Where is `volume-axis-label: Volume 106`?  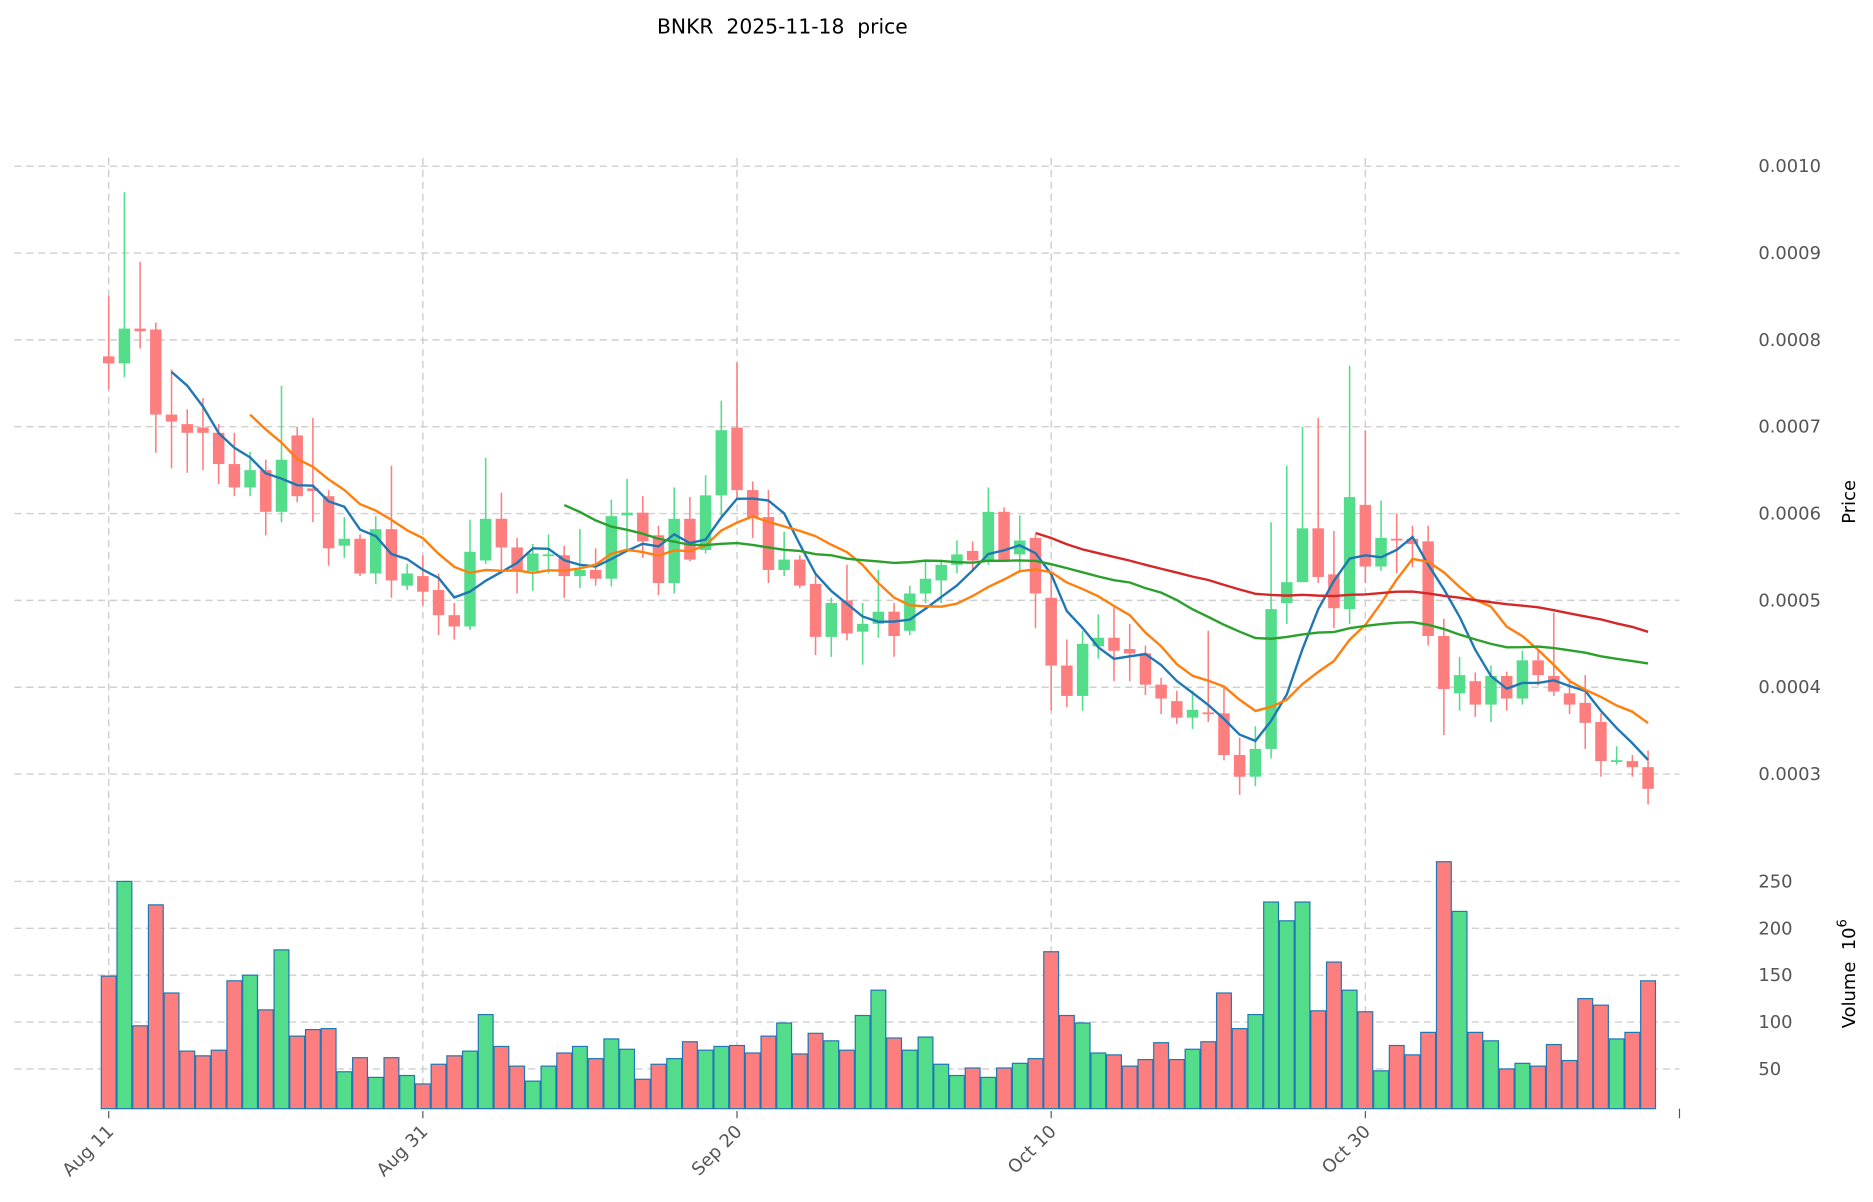
volume-axis-label: Volume 106 is located at coordinates (1848, 973).